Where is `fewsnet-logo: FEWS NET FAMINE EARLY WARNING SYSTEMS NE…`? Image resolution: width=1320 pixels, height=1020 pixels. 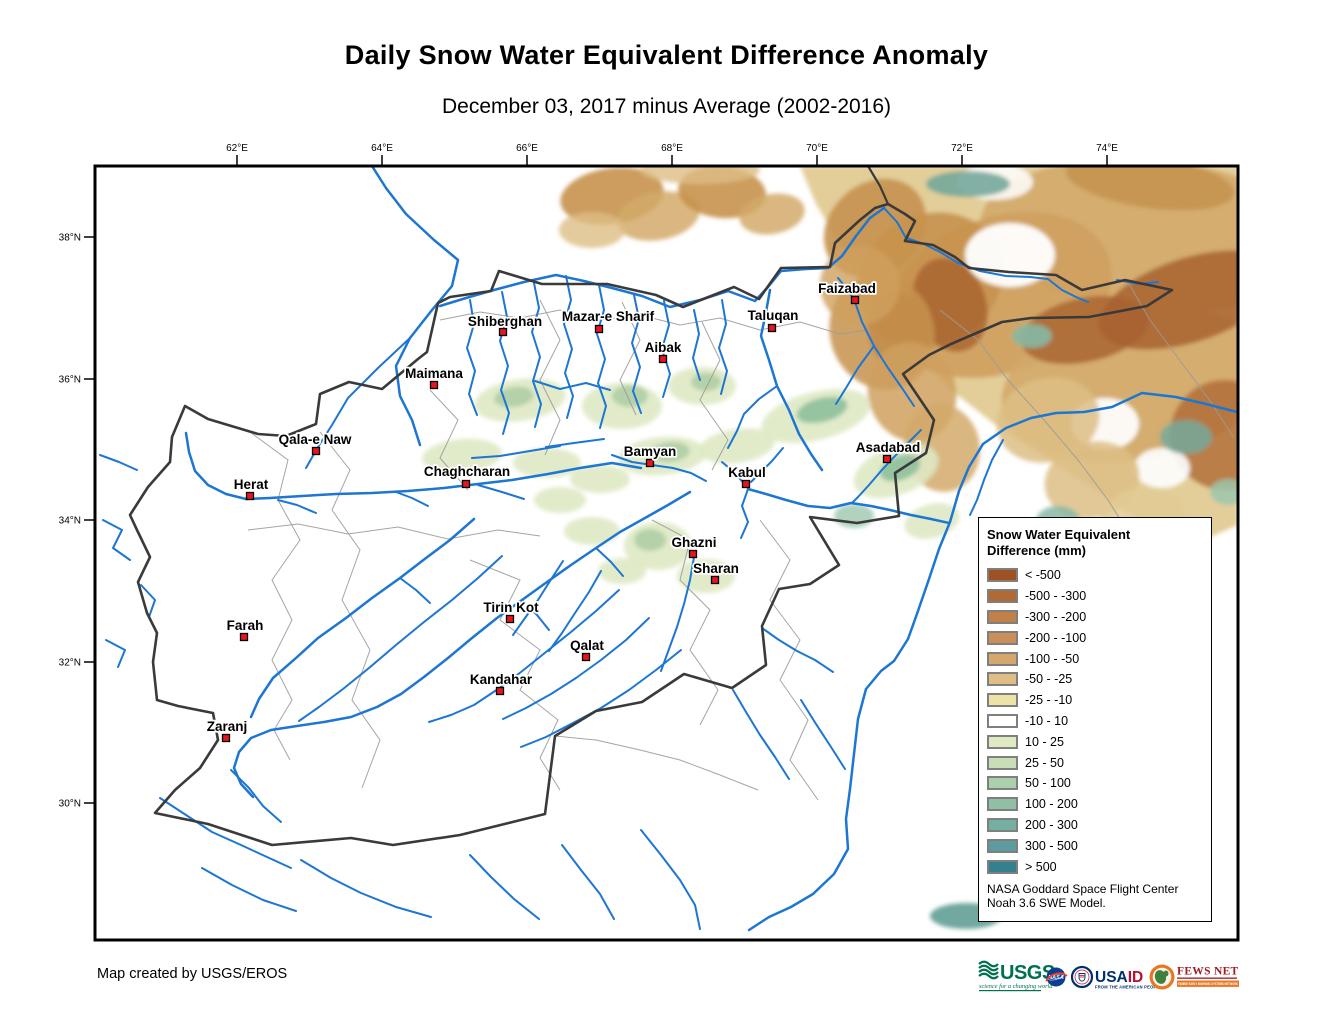 fewsnet-logo: FEWS NET FAMINE EARLY WARNING SYSTEMS NE… is located at coordinates (1194, 977).